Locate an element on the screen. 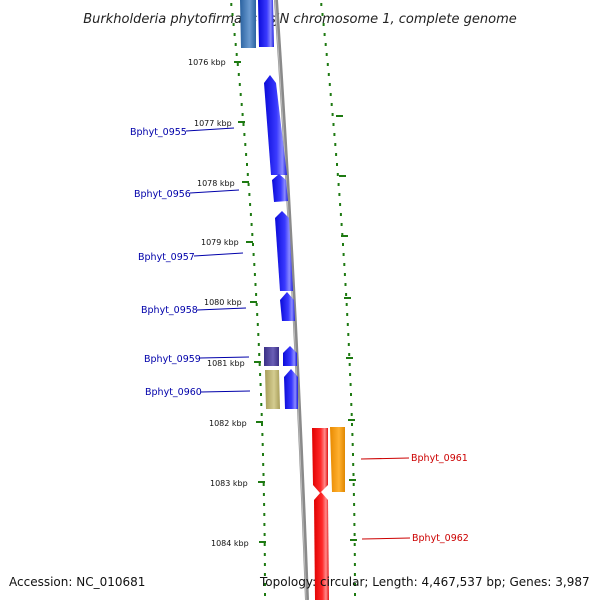 Image resolution: width=600 pixels, height=600 pixels. tick-label: 1077 kbp is located at coordinates (213, 123).